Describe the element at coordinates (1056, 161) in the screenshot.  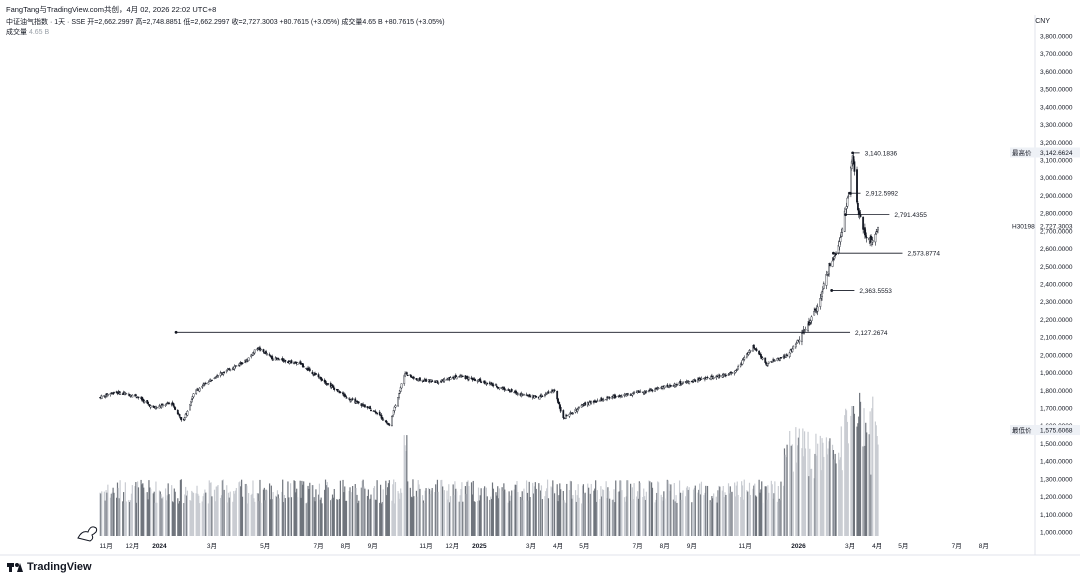
I see `y-tick-label: 3,100.0000` at that location.